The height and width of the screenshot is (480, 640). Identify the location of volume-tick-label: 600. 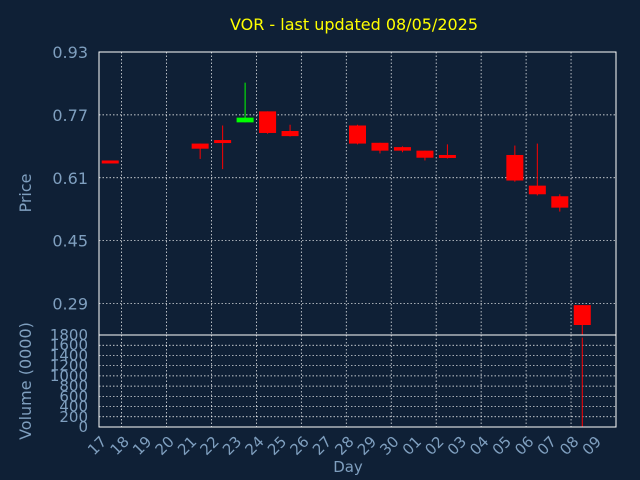
(73, 396).